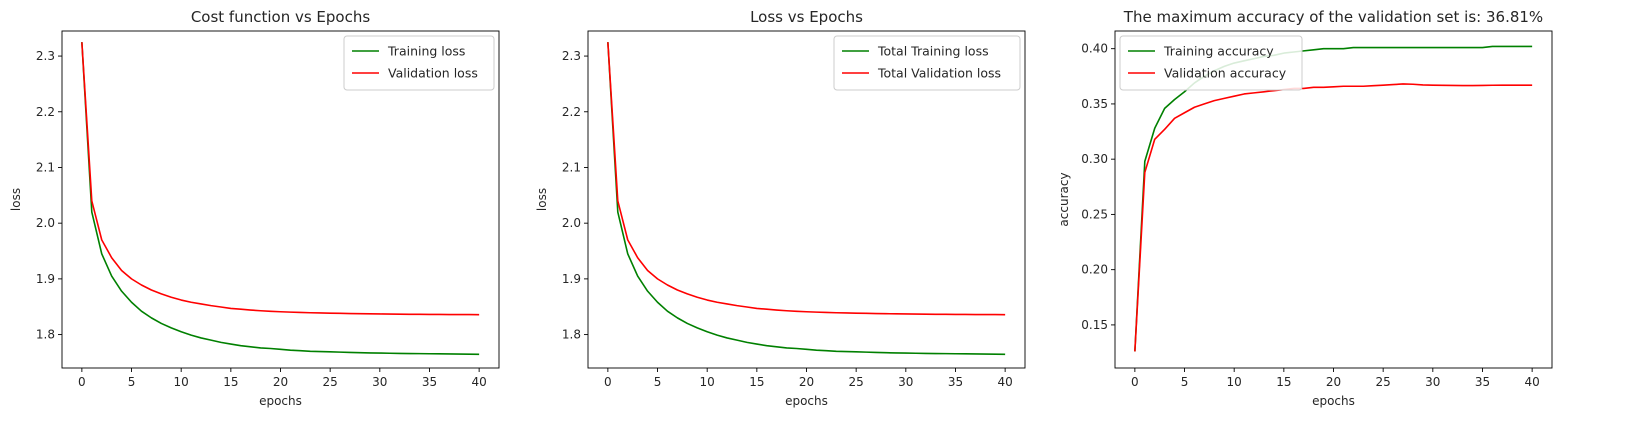 This screenshot has height=435, width=1625. I want to click on y-tick-label: 0.15, so click(1094, 325).